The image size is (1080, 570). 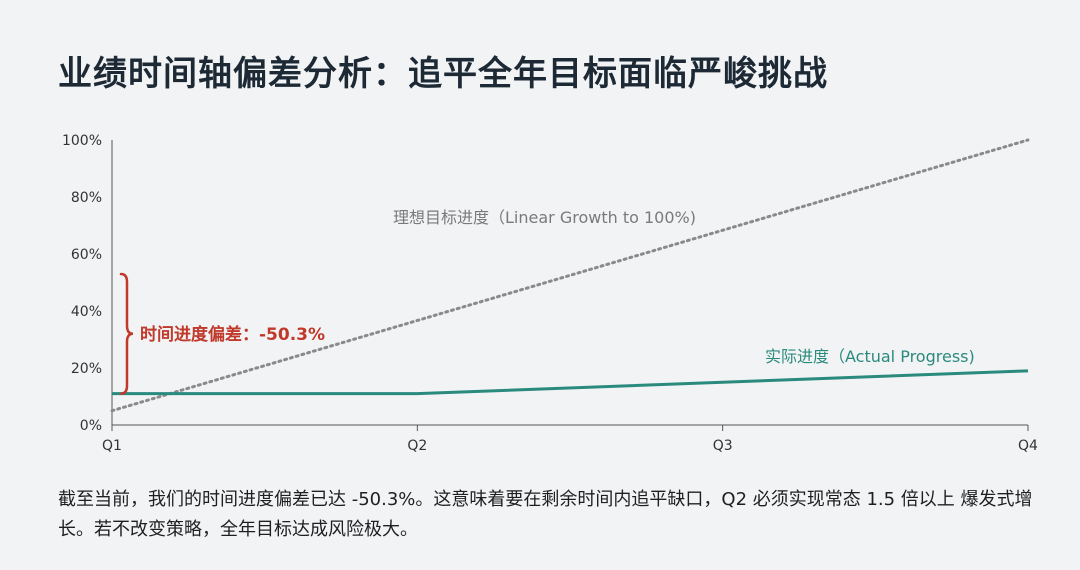 What do you see at coordinates (1028, 446) in the screenshot?
I see `x-tick-label: Q4` at bounding box center [1028, 446].